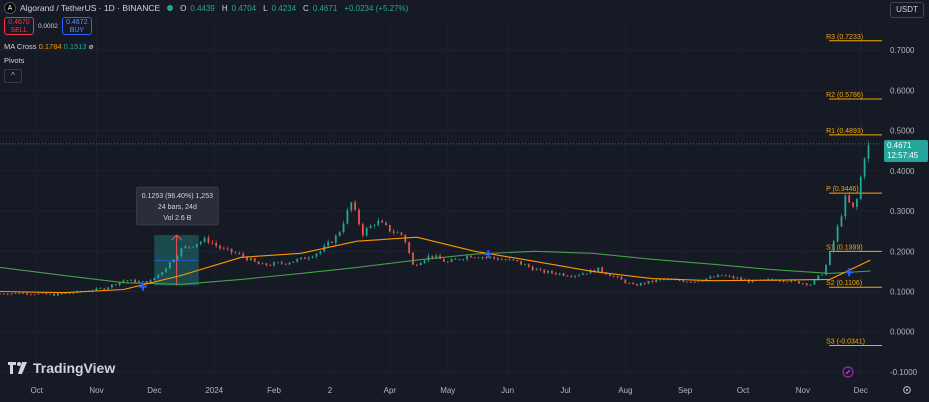 This screenshot has height=402, width=929. I want to click on y-tick-label: 0.0000, so click(902, 332).